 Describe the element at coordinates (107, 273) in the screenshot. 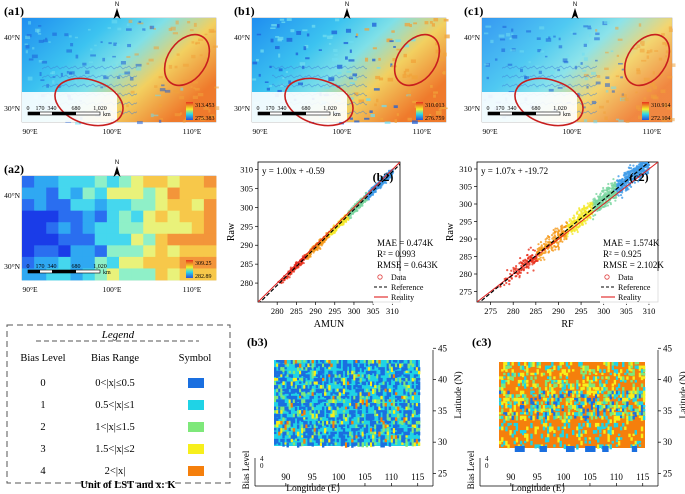

I see `scale-unit: km` at that location.